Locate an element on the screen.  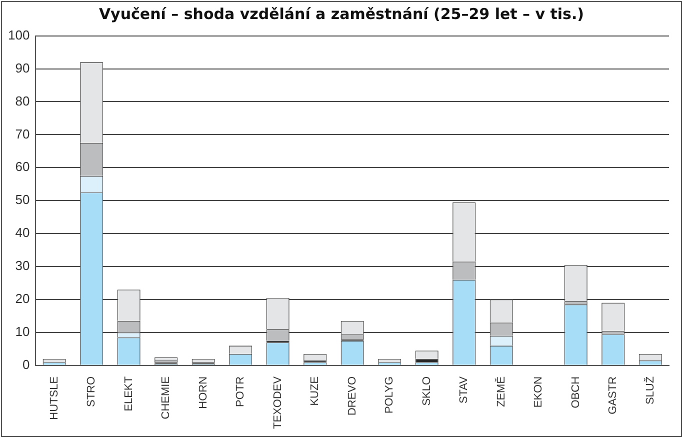
x-tick-label: STAV is located at coordinates (464, 390).